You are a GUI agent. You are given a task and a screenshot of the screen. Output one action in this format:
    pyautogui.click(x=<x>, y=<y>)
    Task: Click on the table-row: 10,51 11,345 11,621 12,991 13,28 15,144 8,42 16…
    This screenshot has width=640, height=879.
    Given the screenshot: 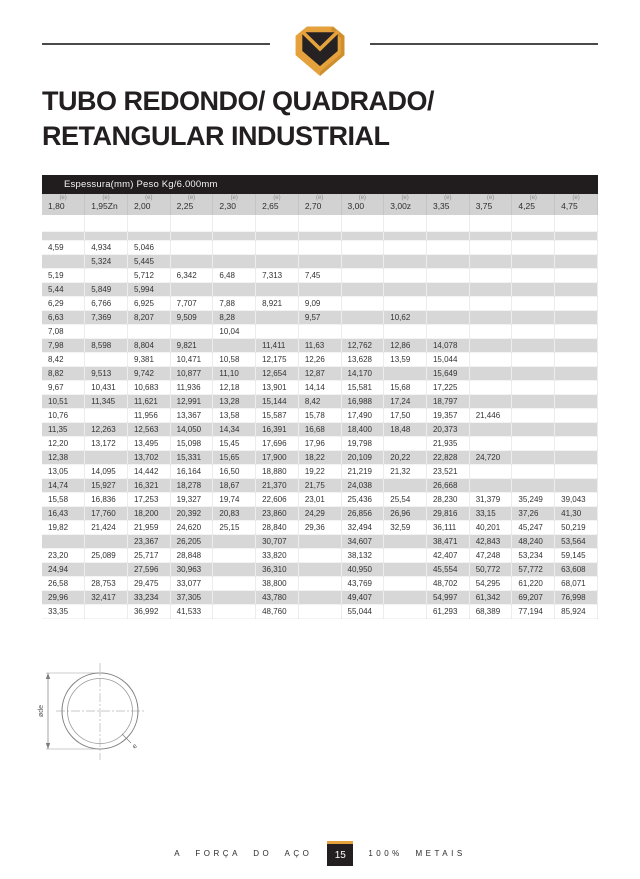 What is the action you would take?
    pyautogui.click(x=320, y=401)
    